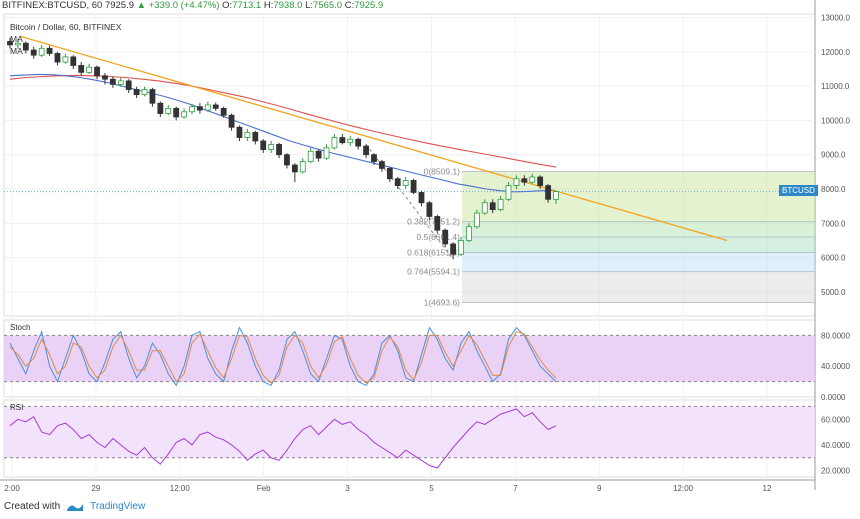 The image size is (860, 519). Describe the element at coordinates (12, 488) in the screenshot. I see `time-tick-label: 2:00` at that location.